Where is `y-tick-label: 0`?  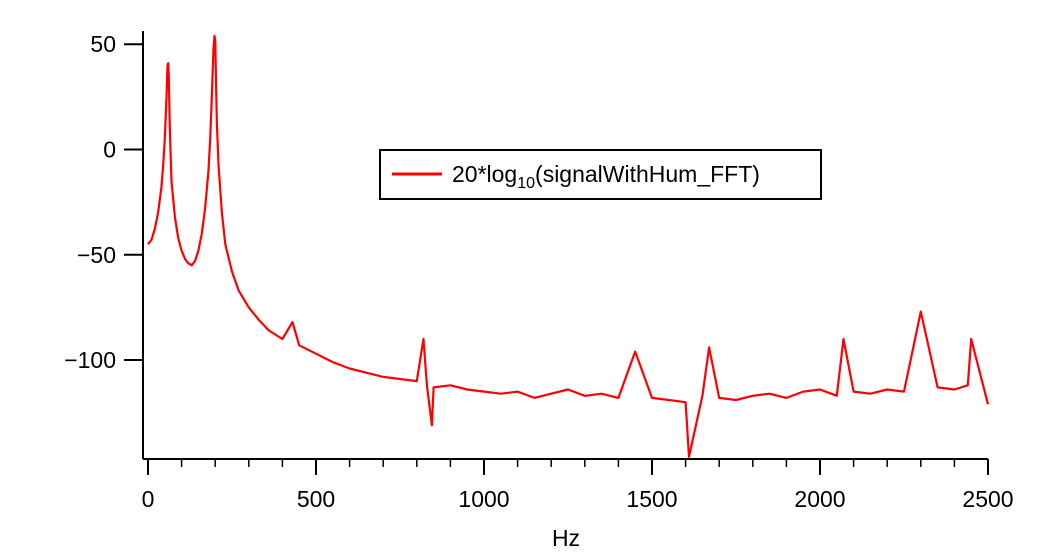
y-tick-label: 0 is located at coordinates (109, 149).